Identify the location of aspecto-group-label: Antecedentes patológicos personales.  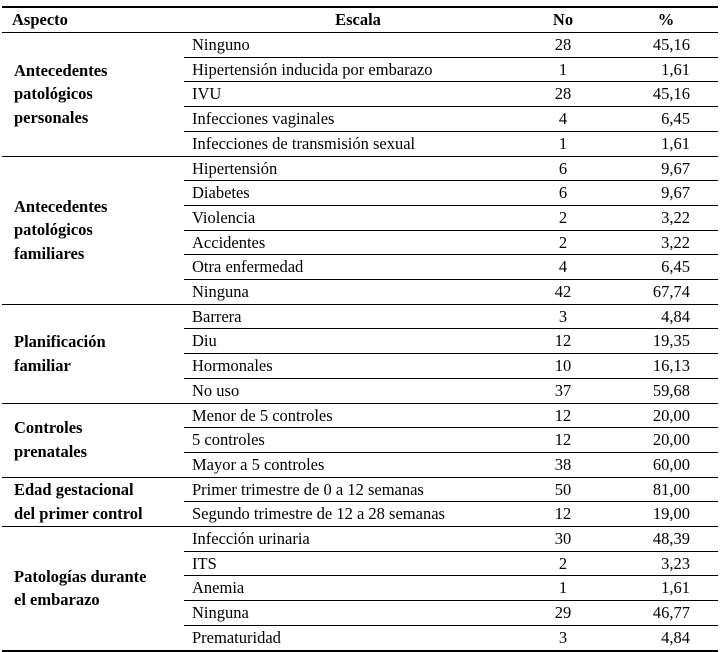
(93, 94).